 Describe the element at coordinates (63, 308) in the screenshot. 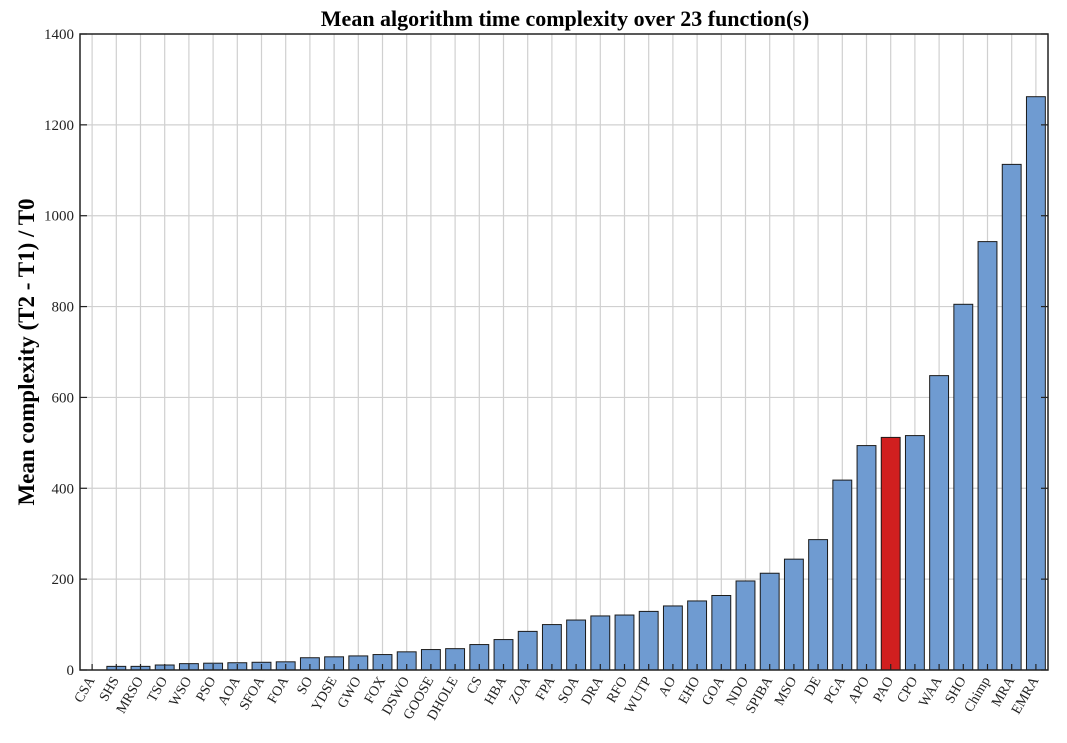

I see `y-tick-label: 800` at that location.